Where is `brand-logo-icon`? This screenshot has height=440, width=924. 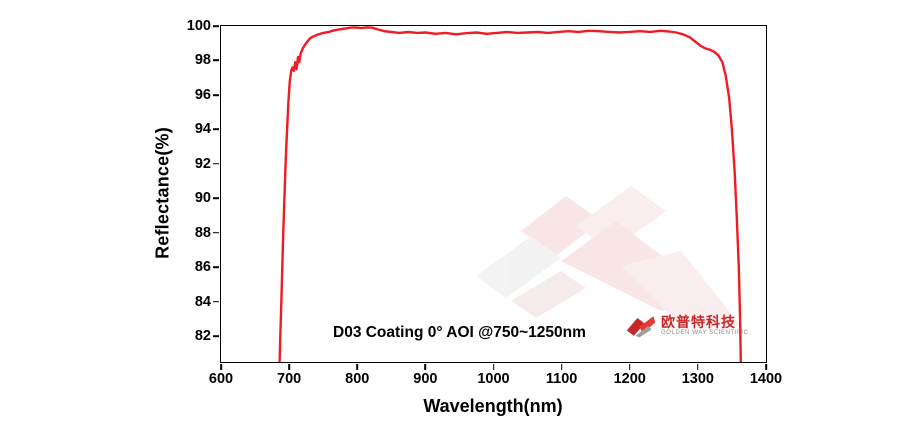 brand-logo-icon is located at coordinates (641, 327).